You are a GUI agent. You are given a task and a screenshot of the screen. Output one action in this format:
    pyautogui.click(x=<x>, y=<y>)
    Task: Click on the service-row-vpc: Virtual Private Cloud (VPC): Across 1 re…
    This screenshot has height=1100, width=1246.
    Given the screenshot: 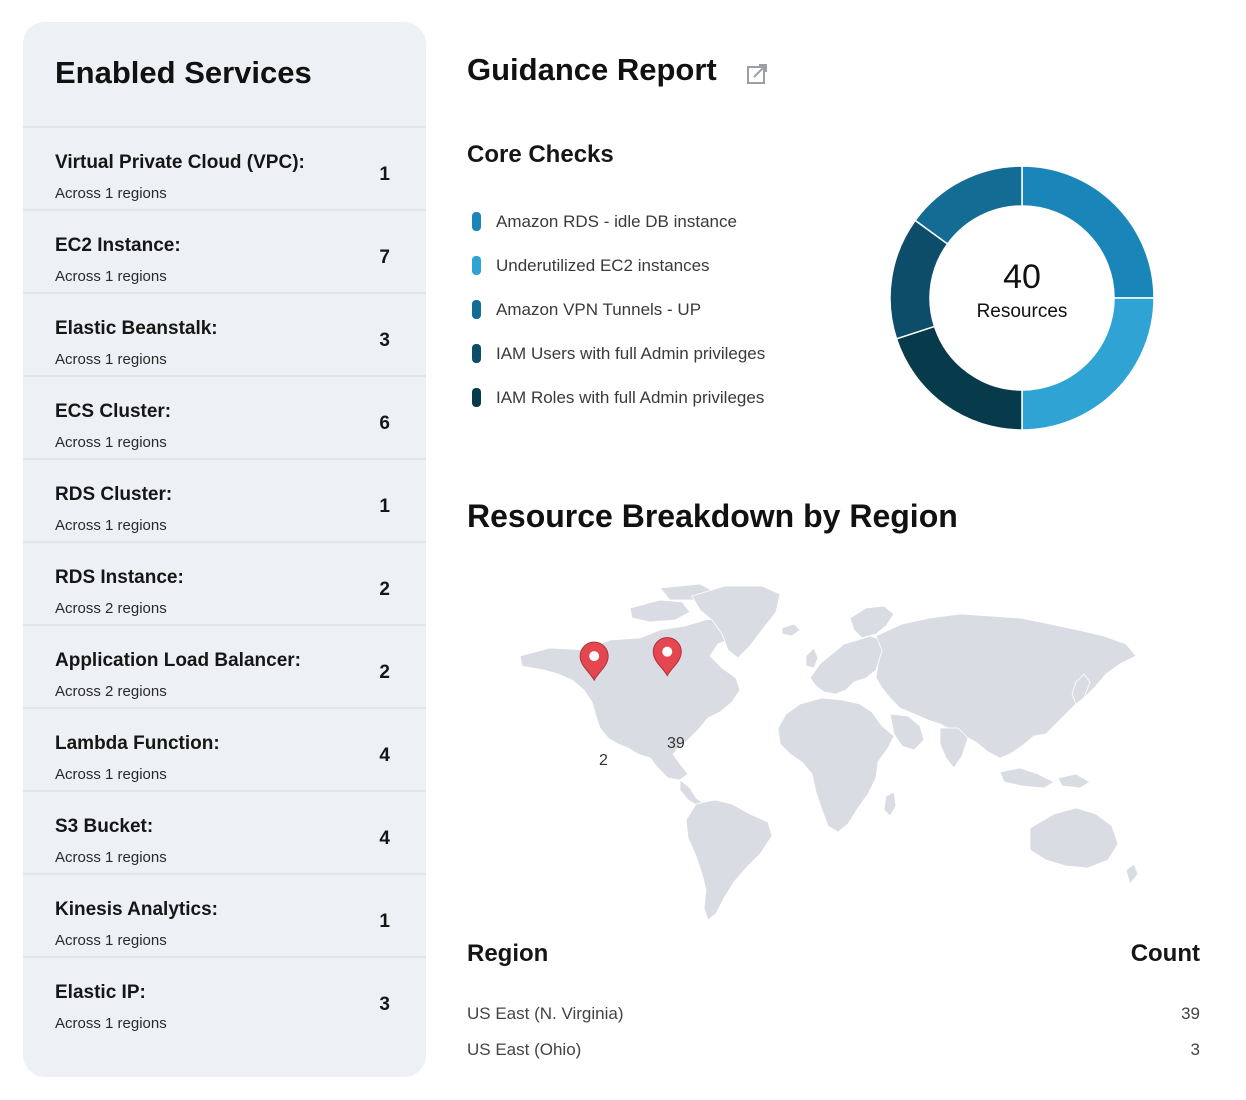 What is the action you would take?
    pyautogui.click(x=224, y=167)
    